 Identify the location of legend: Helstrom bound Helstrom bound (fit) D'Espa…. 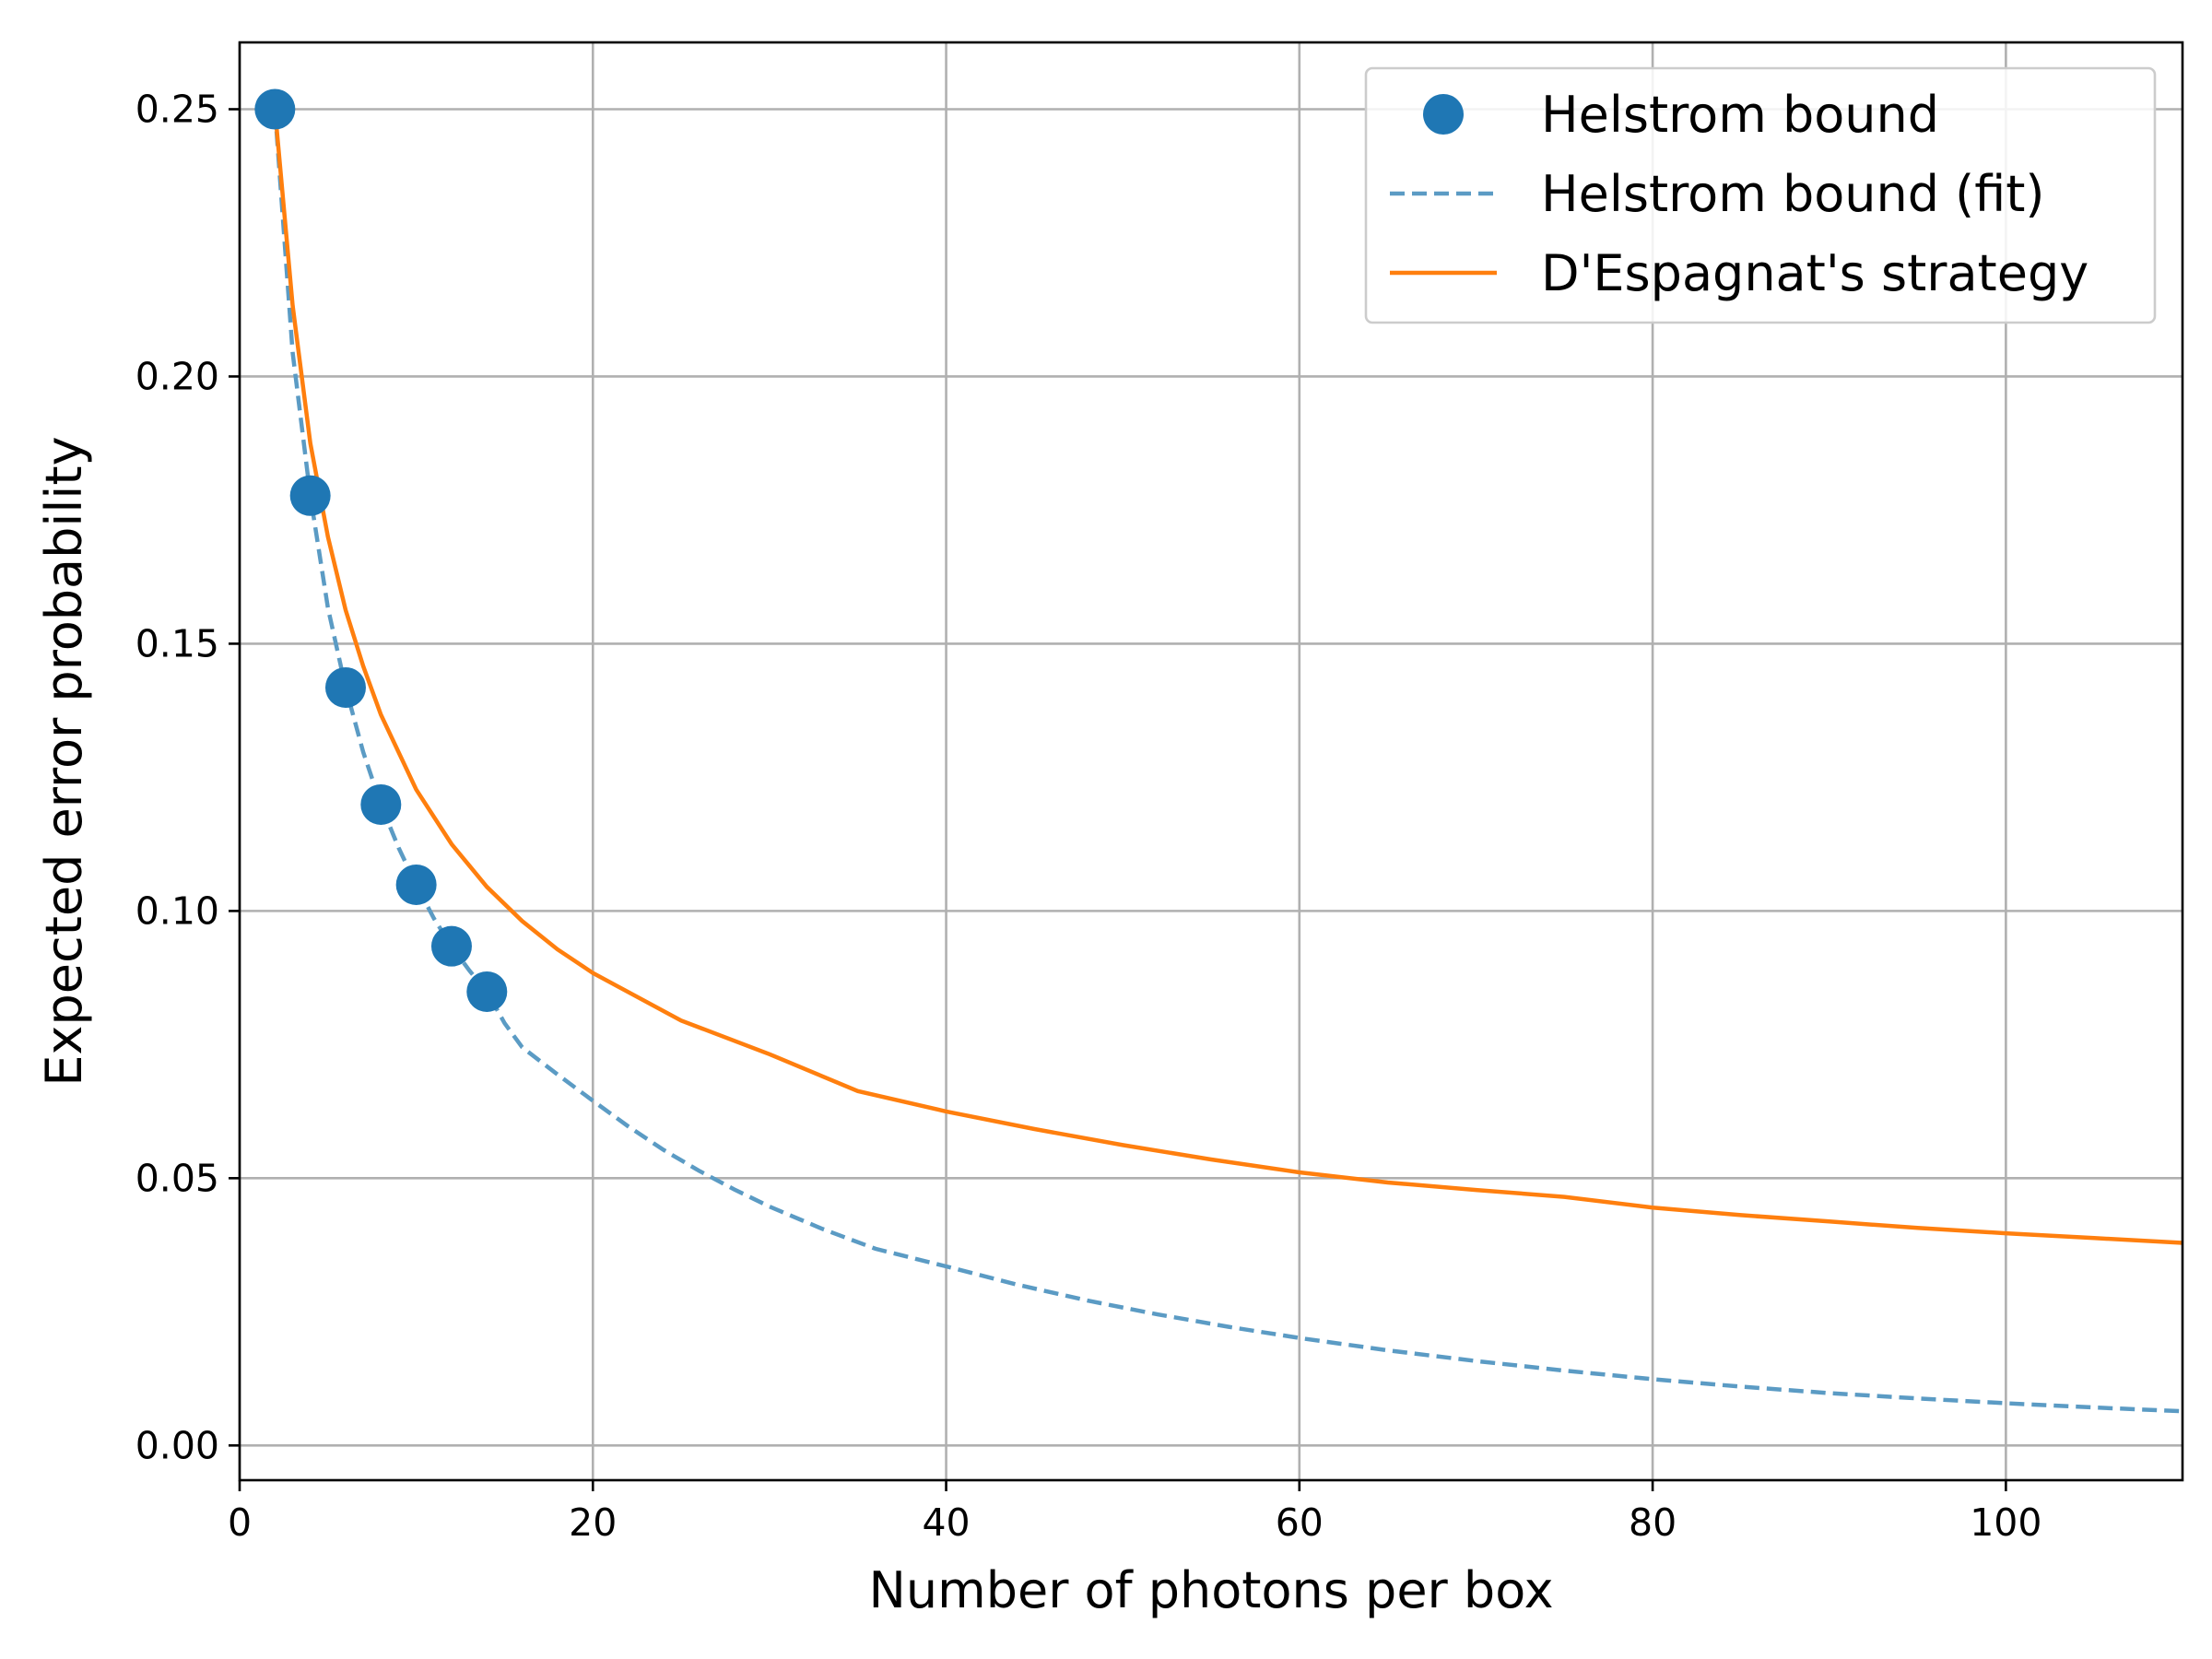
(1760, 195).